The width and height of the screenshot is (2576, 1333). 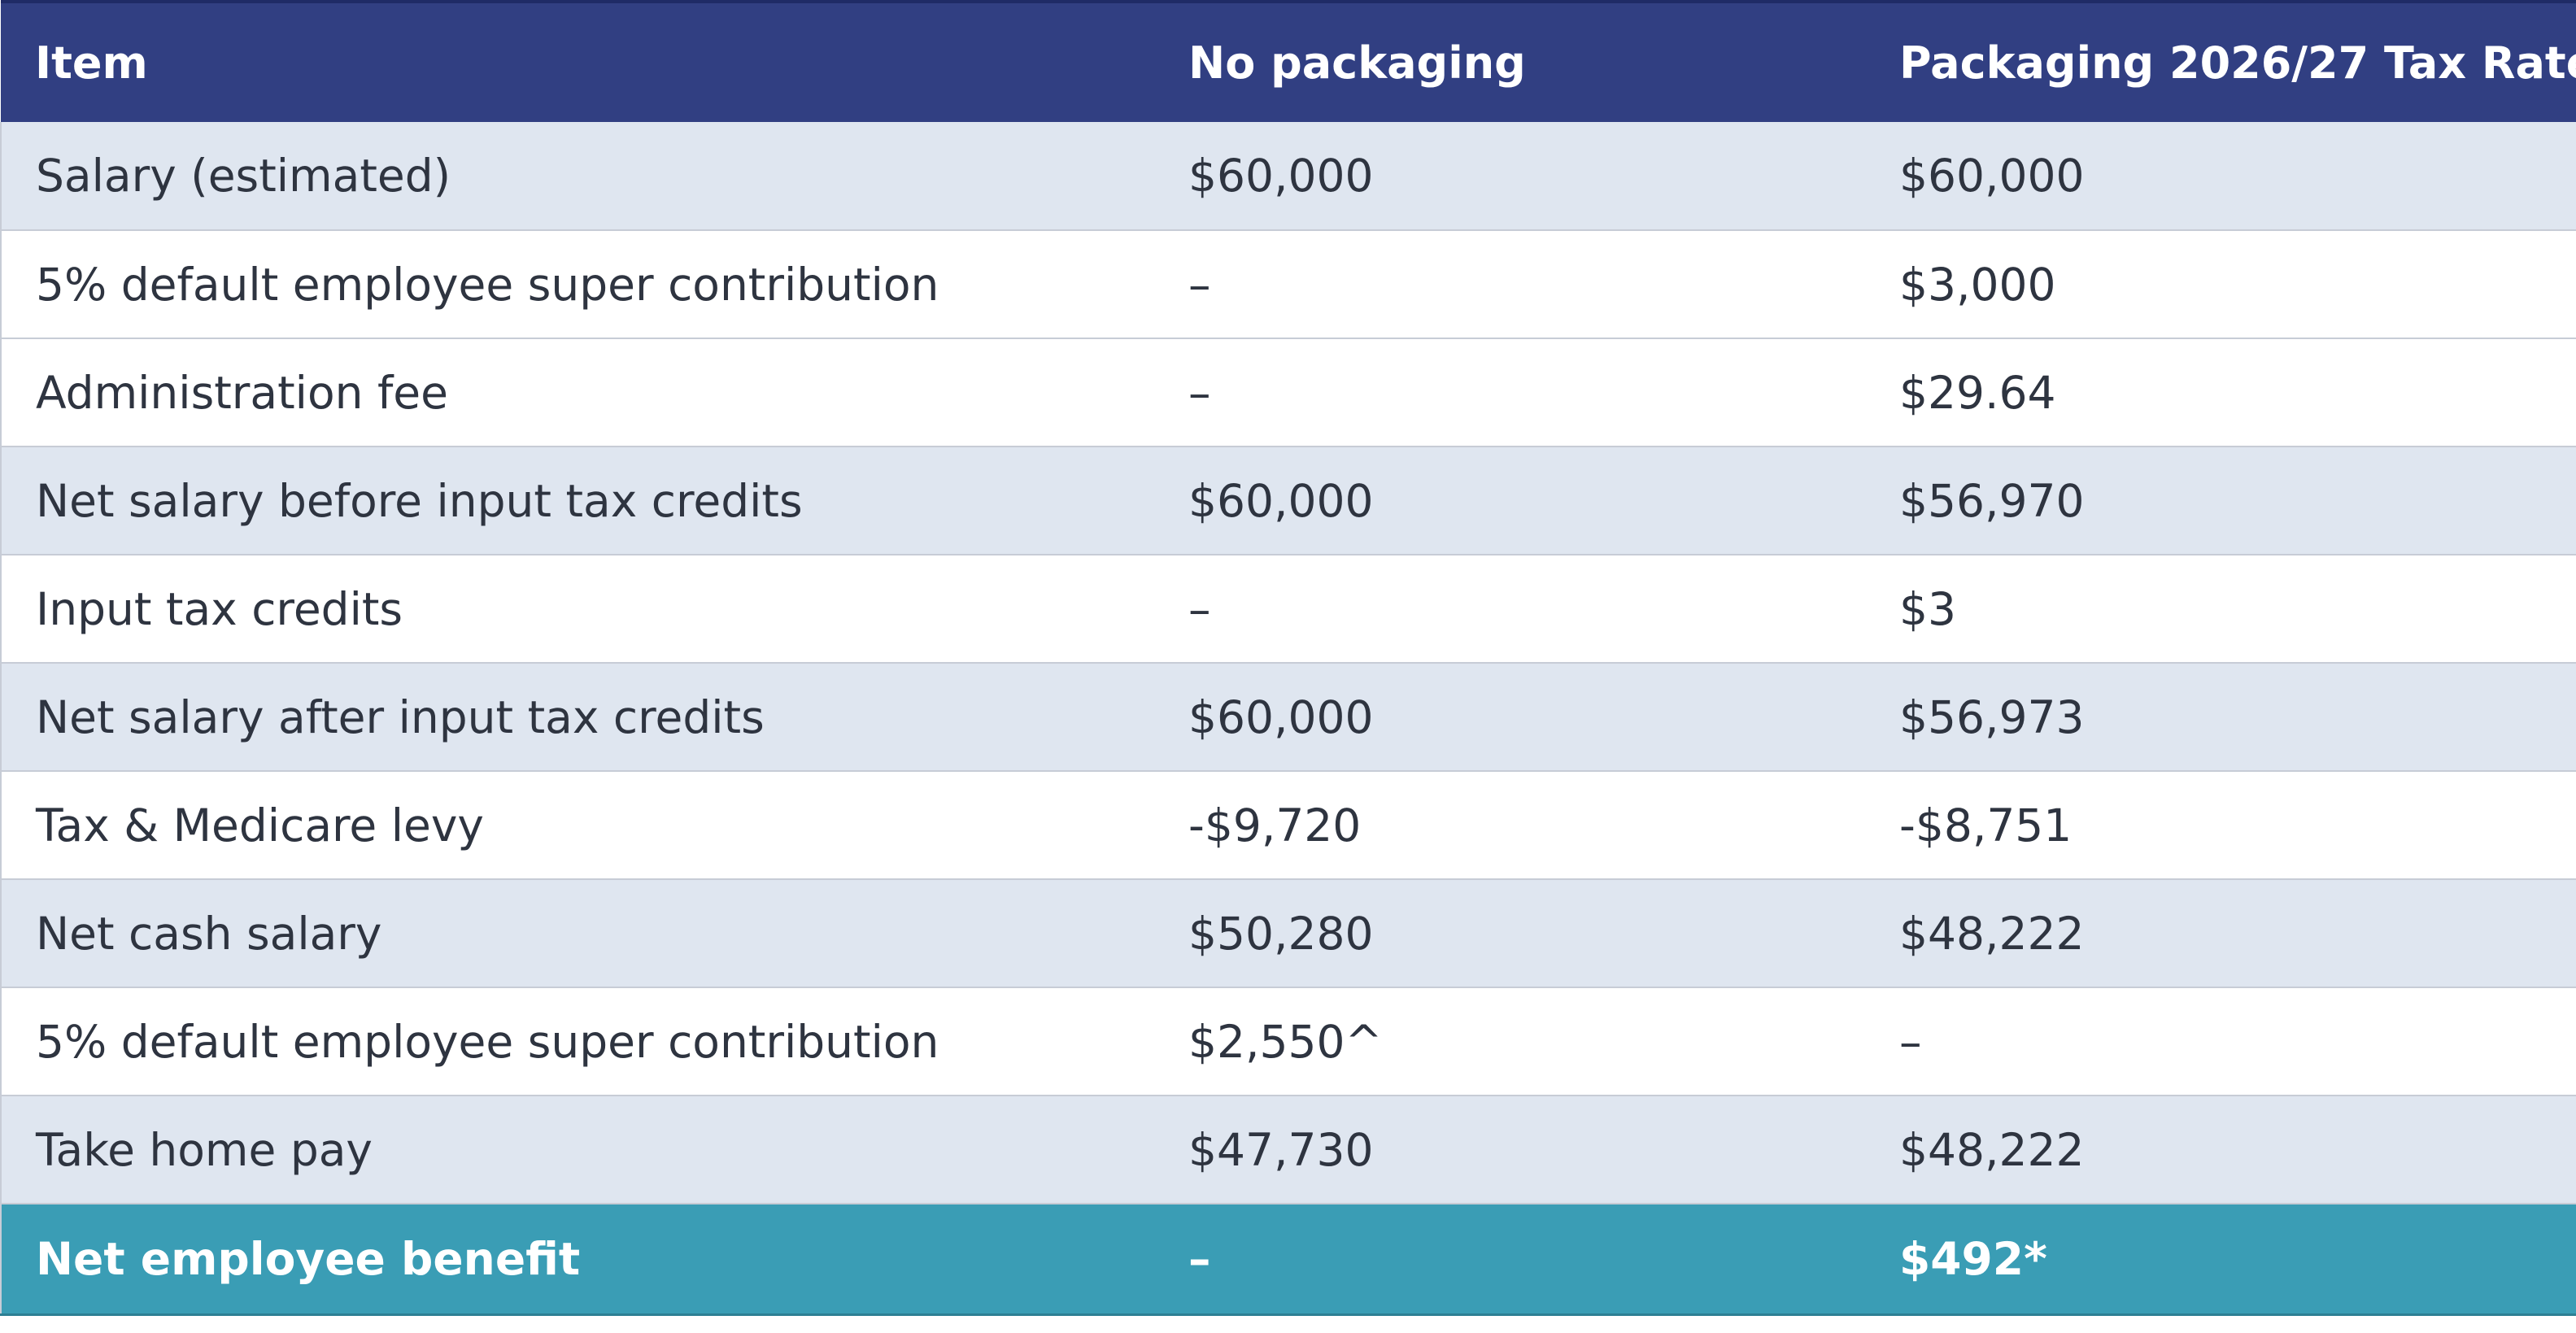 What do you see at coordinates (2220, 177) in the screenshot?
I see `cell-packaging: $60,000` at bounding box center [2220, 177].